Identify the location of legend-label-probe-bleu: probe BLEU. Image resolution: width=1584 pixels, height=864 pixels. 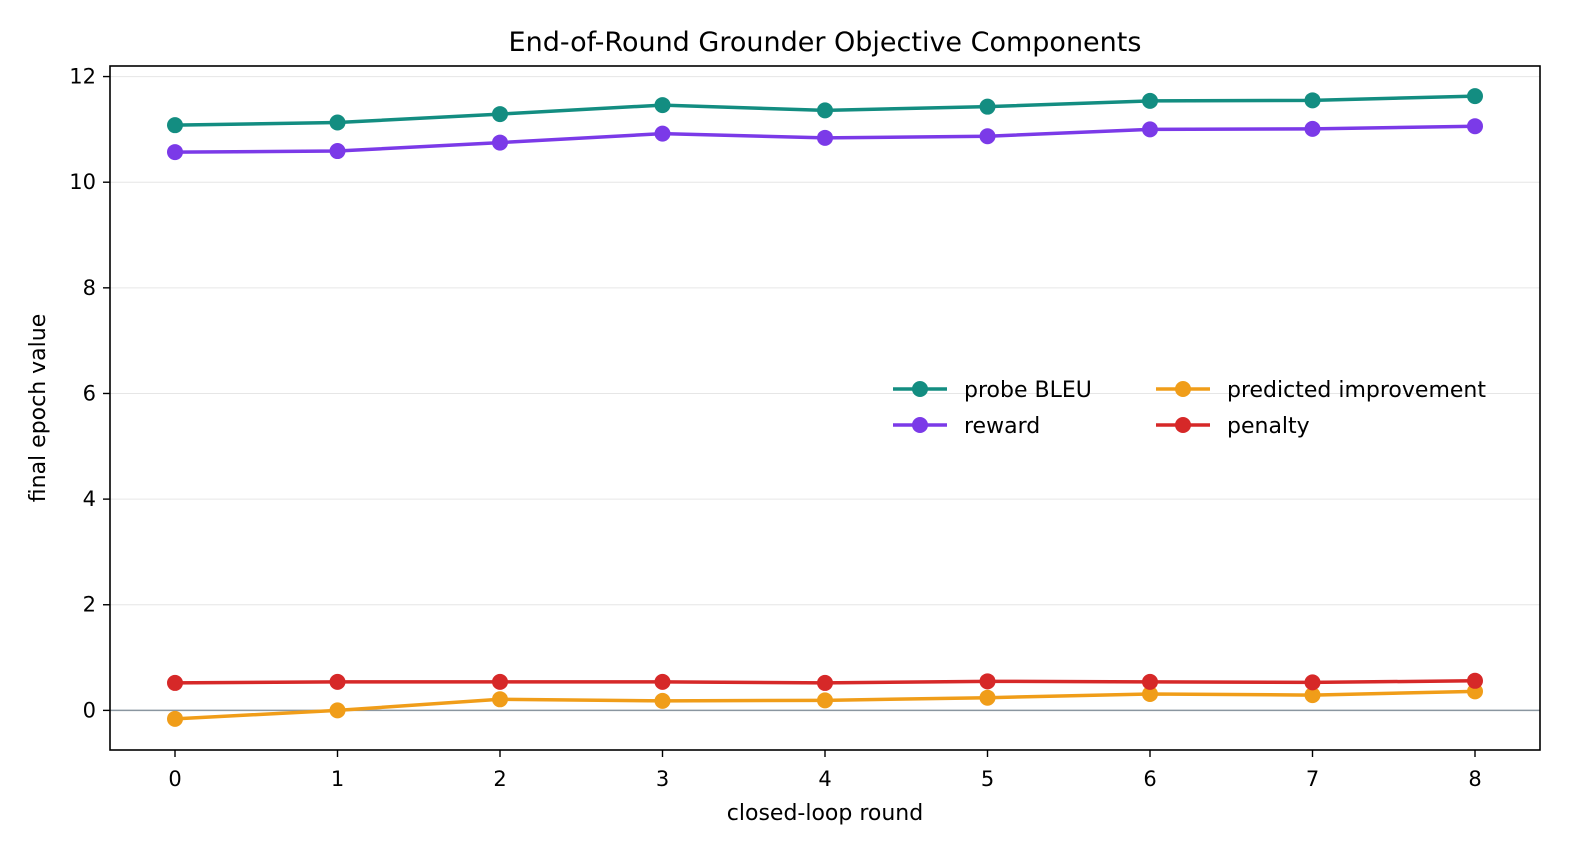
(1028, 390).